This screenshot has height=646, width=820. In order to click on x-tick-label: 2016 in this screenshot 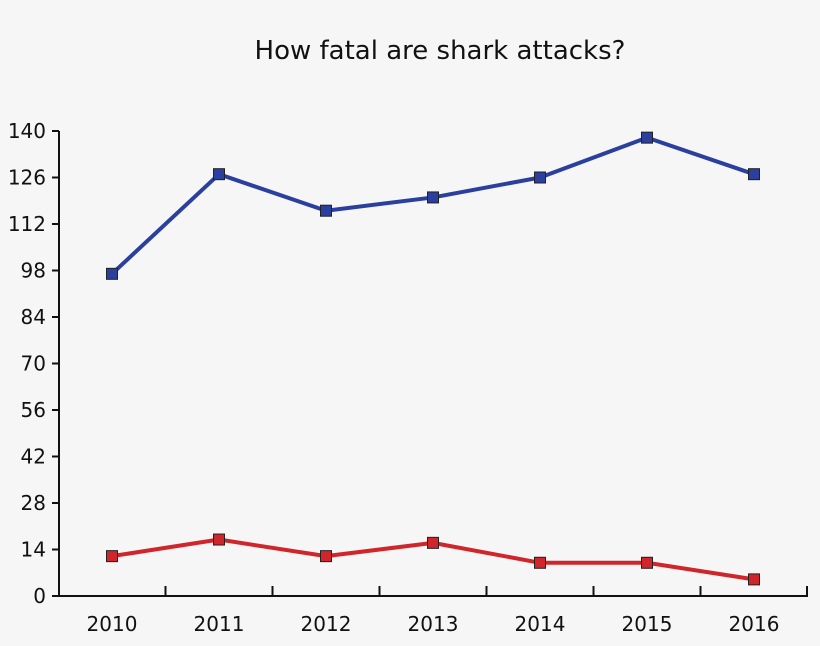, I will do `click(754, 624)`.